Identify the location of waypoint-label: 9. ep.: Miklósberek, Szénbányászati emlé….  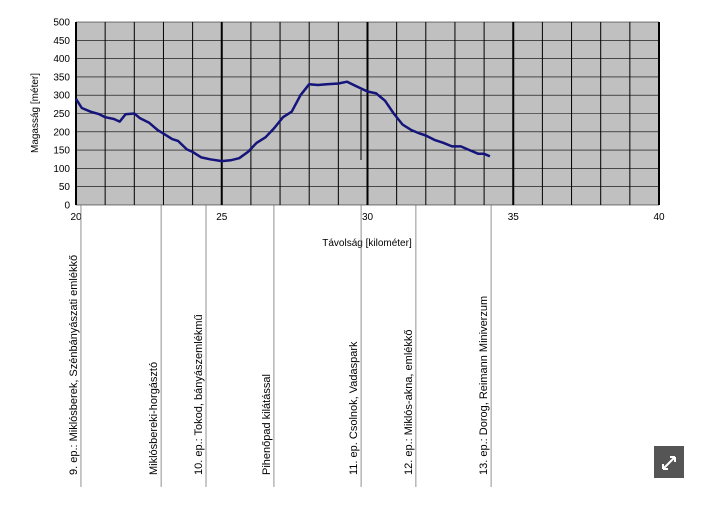
(74, 365).